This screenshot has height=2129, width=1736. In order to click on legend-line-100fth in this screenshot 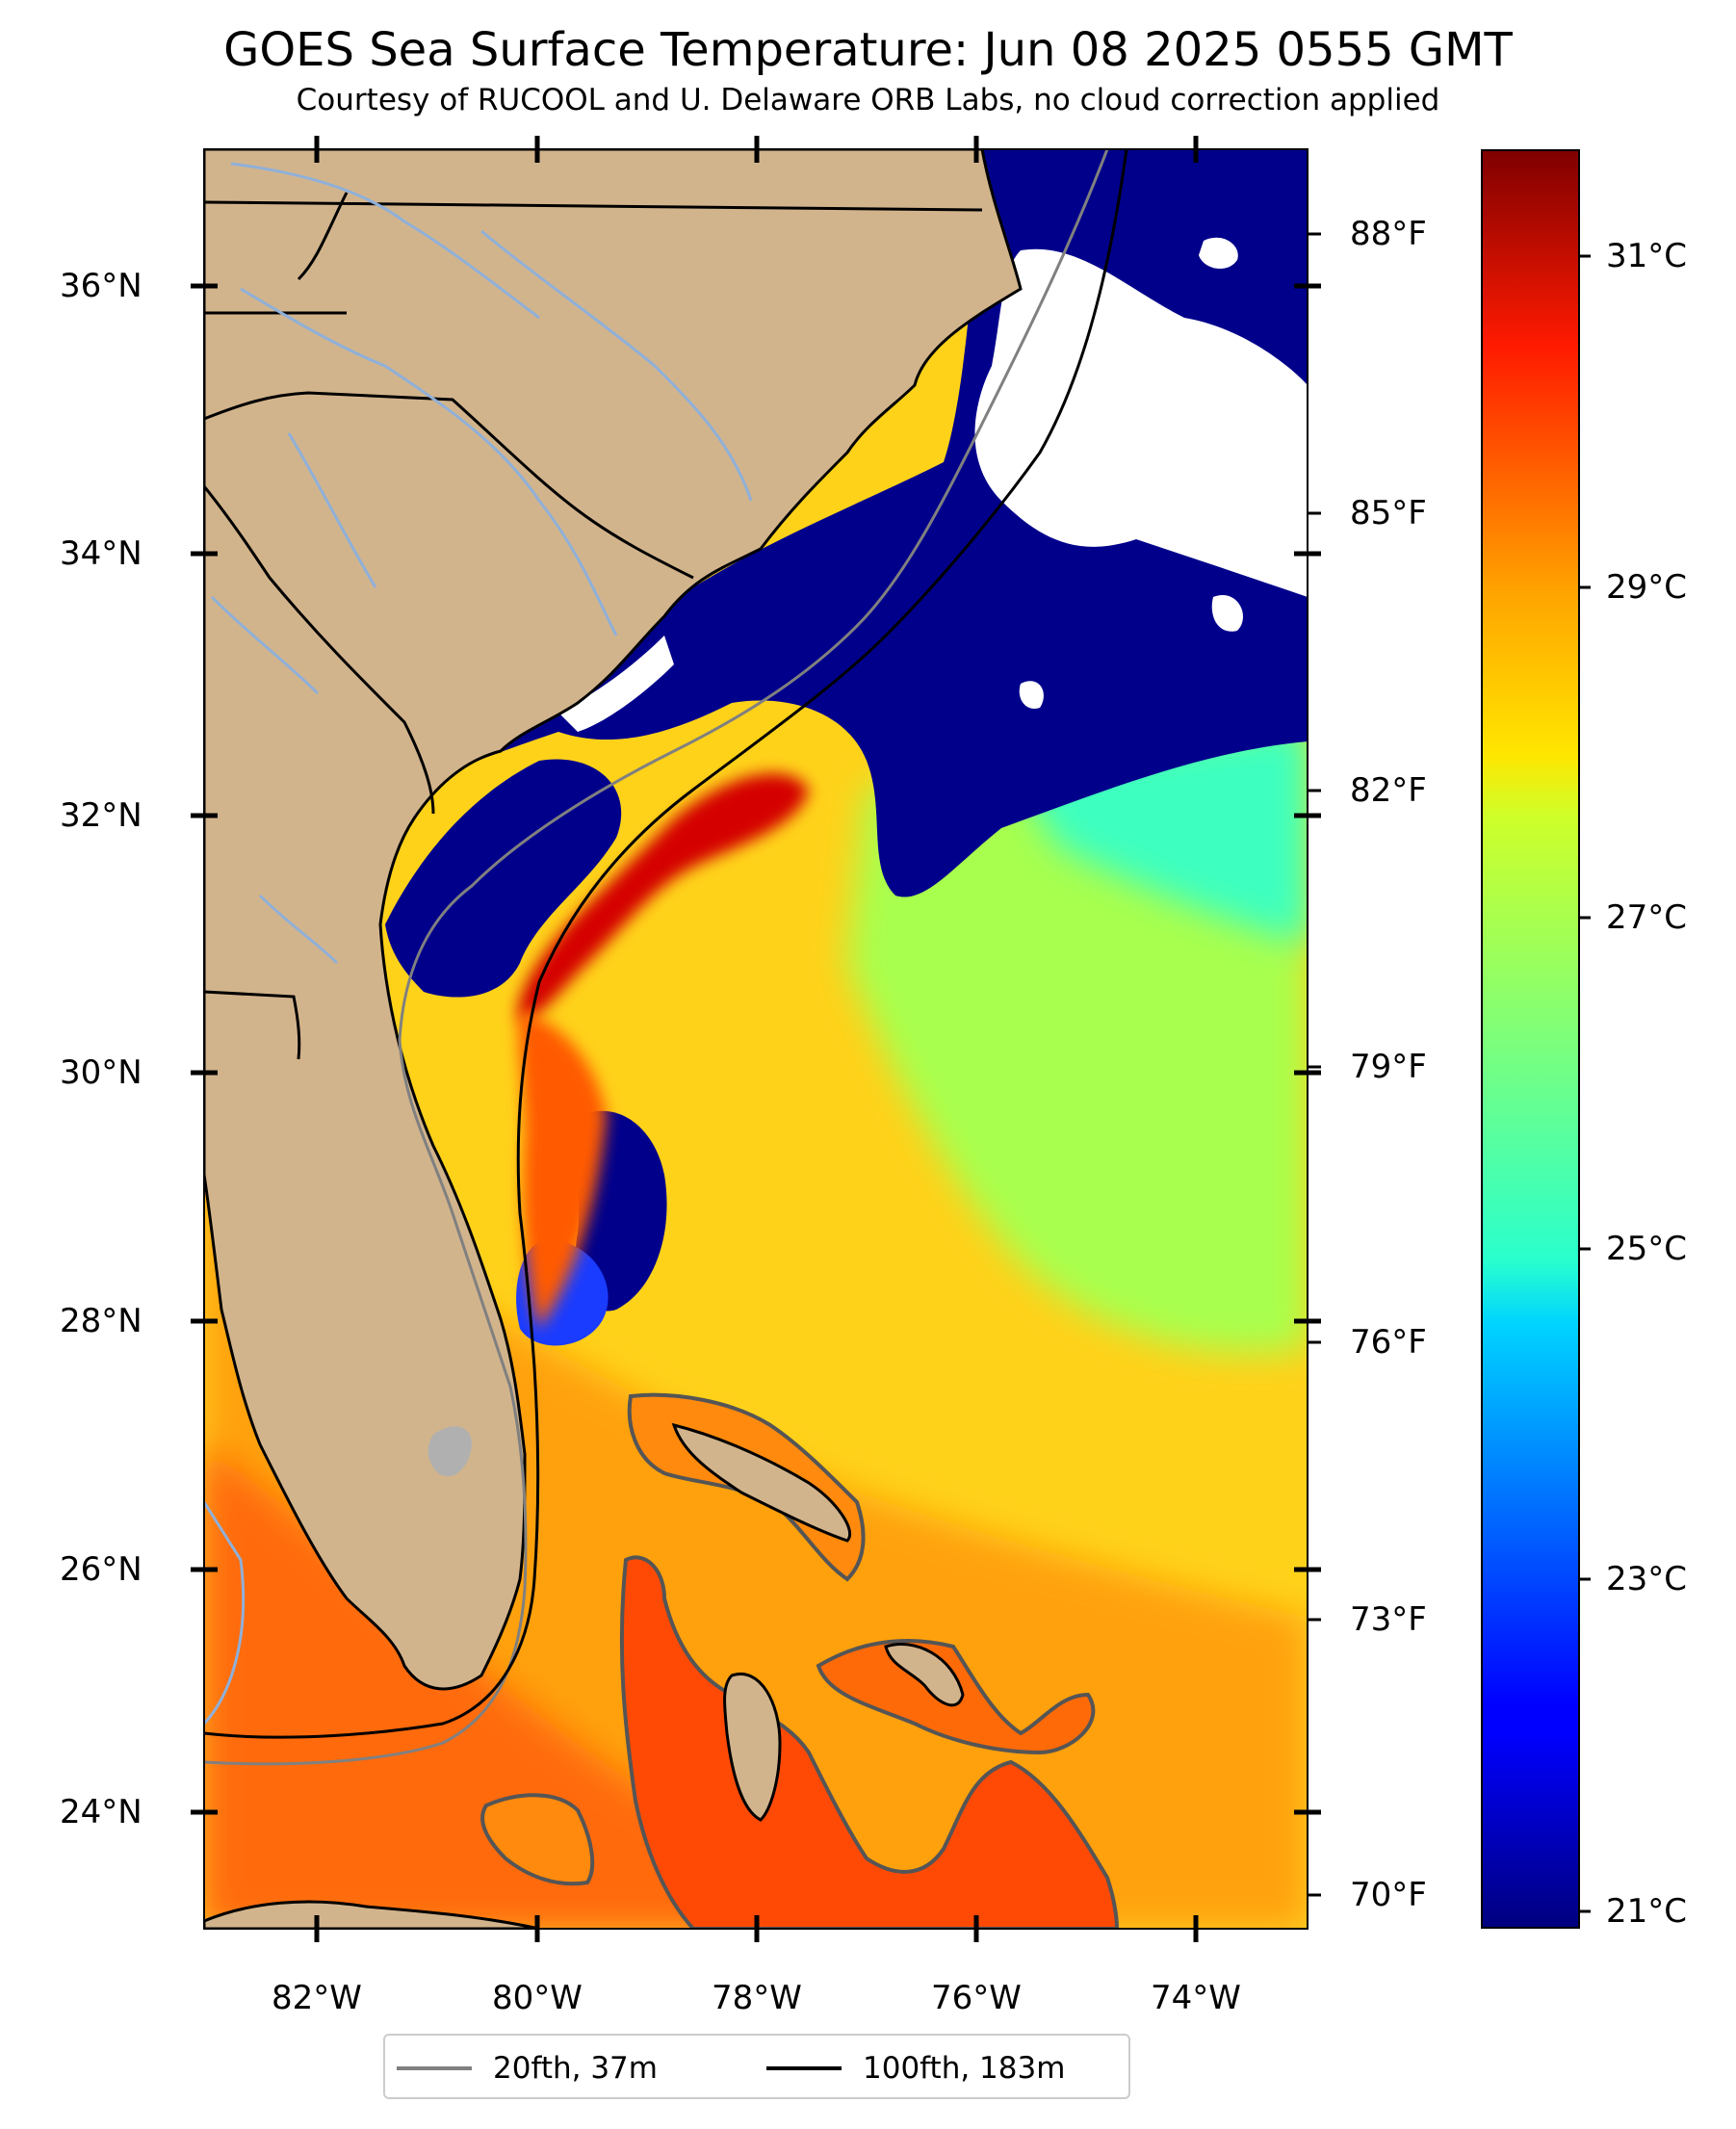, I will do `click(804, 2068)`.